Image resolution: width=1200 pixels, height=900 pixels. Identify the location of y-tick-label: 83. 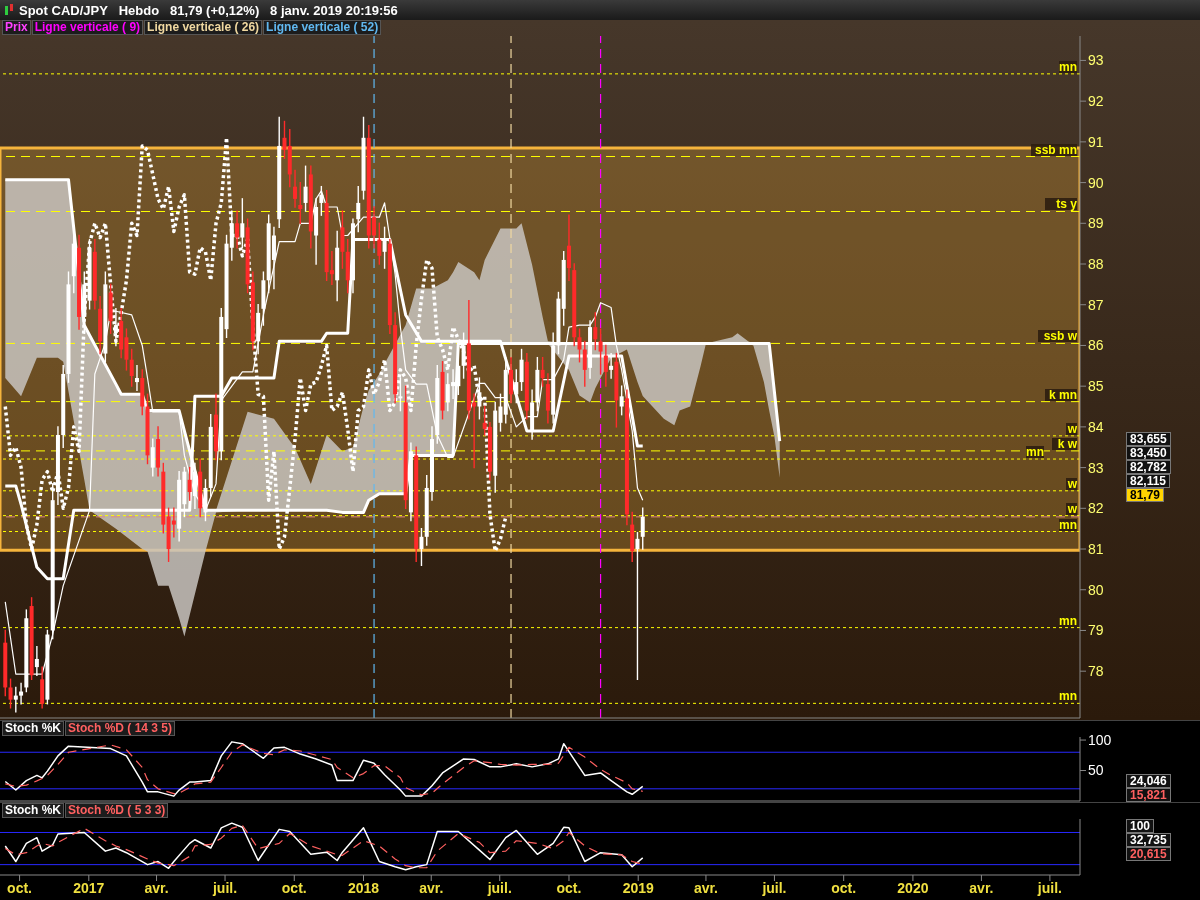
(1096, 467).